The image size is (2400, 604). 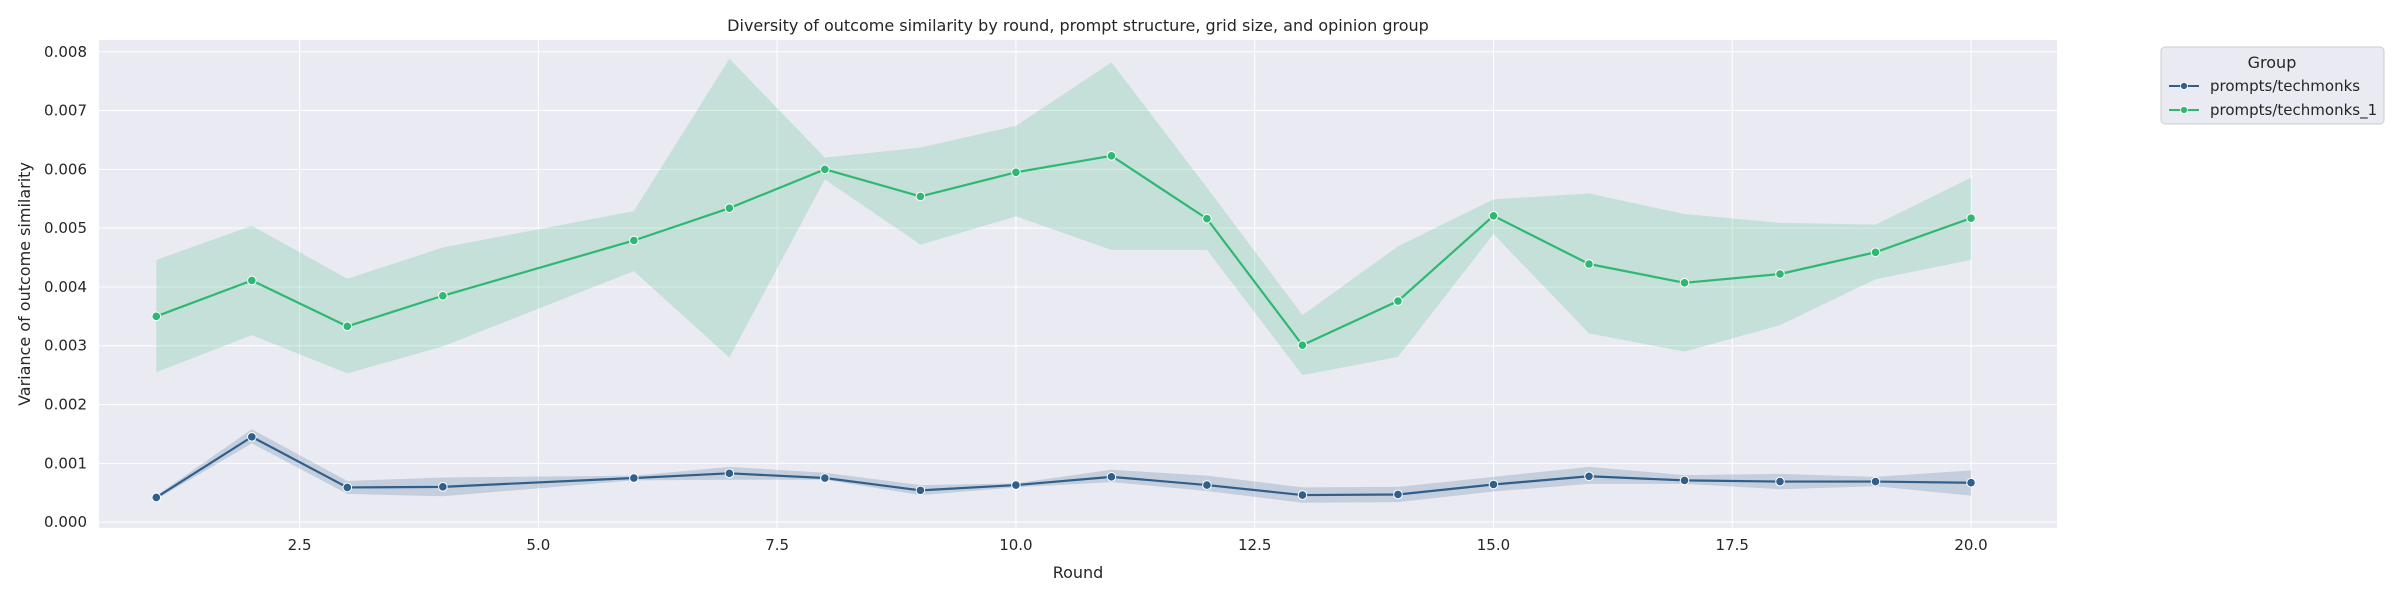 I want to click on legend-title: Group, so click(x=2272, y=62).